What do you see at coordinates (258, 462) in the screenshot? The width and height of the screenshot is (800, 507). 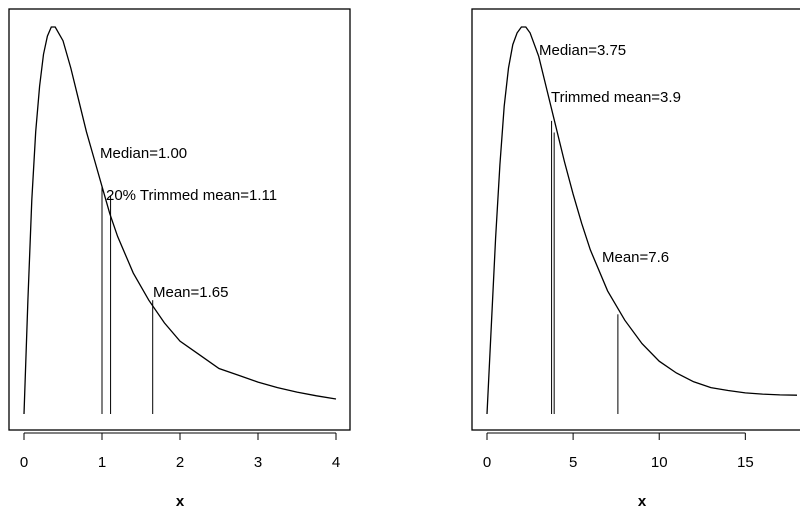 I see `left-x-tick-label-3: 3` at bounding box center [258, 462].